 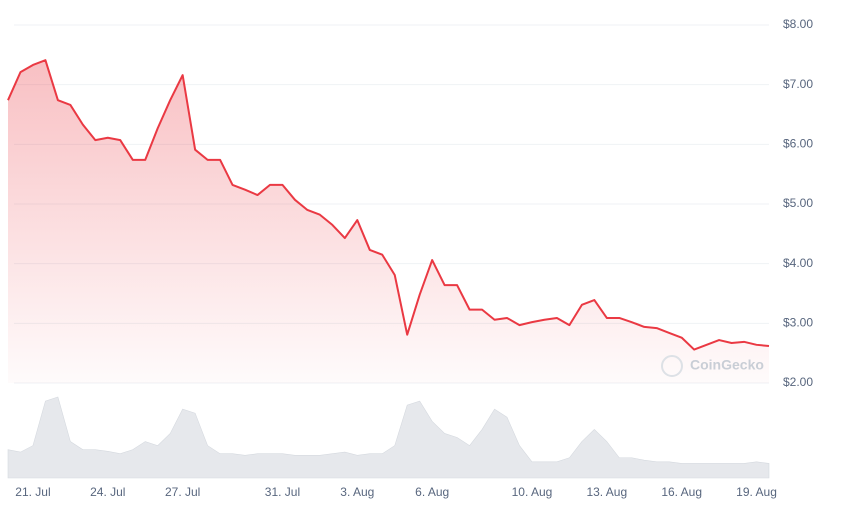 I want to click on watermark-text: CoinGecko, so click(x=727, y=365).